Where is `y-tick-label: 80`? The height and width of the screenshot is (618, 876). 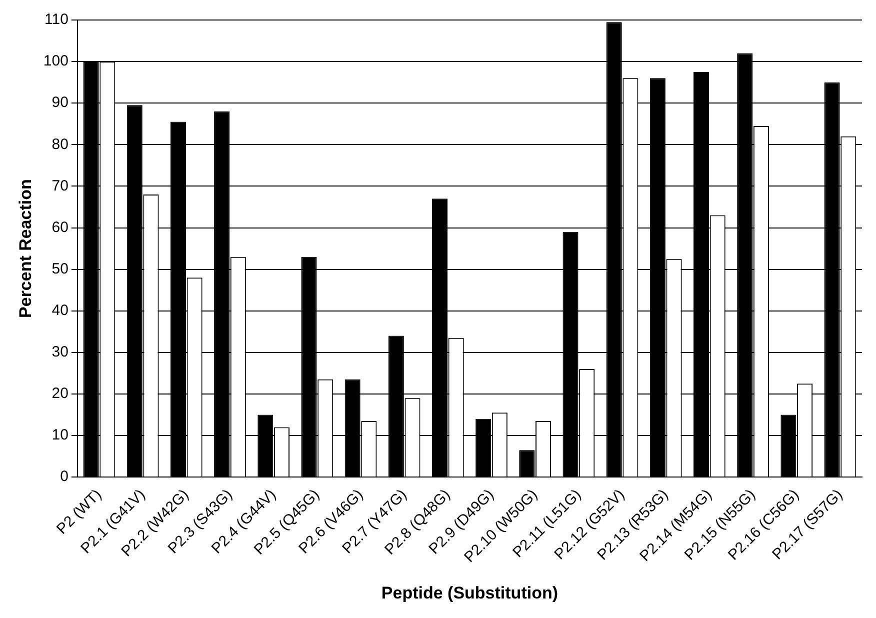 y-tick-label: 80 is located at coordinates (60, 144).